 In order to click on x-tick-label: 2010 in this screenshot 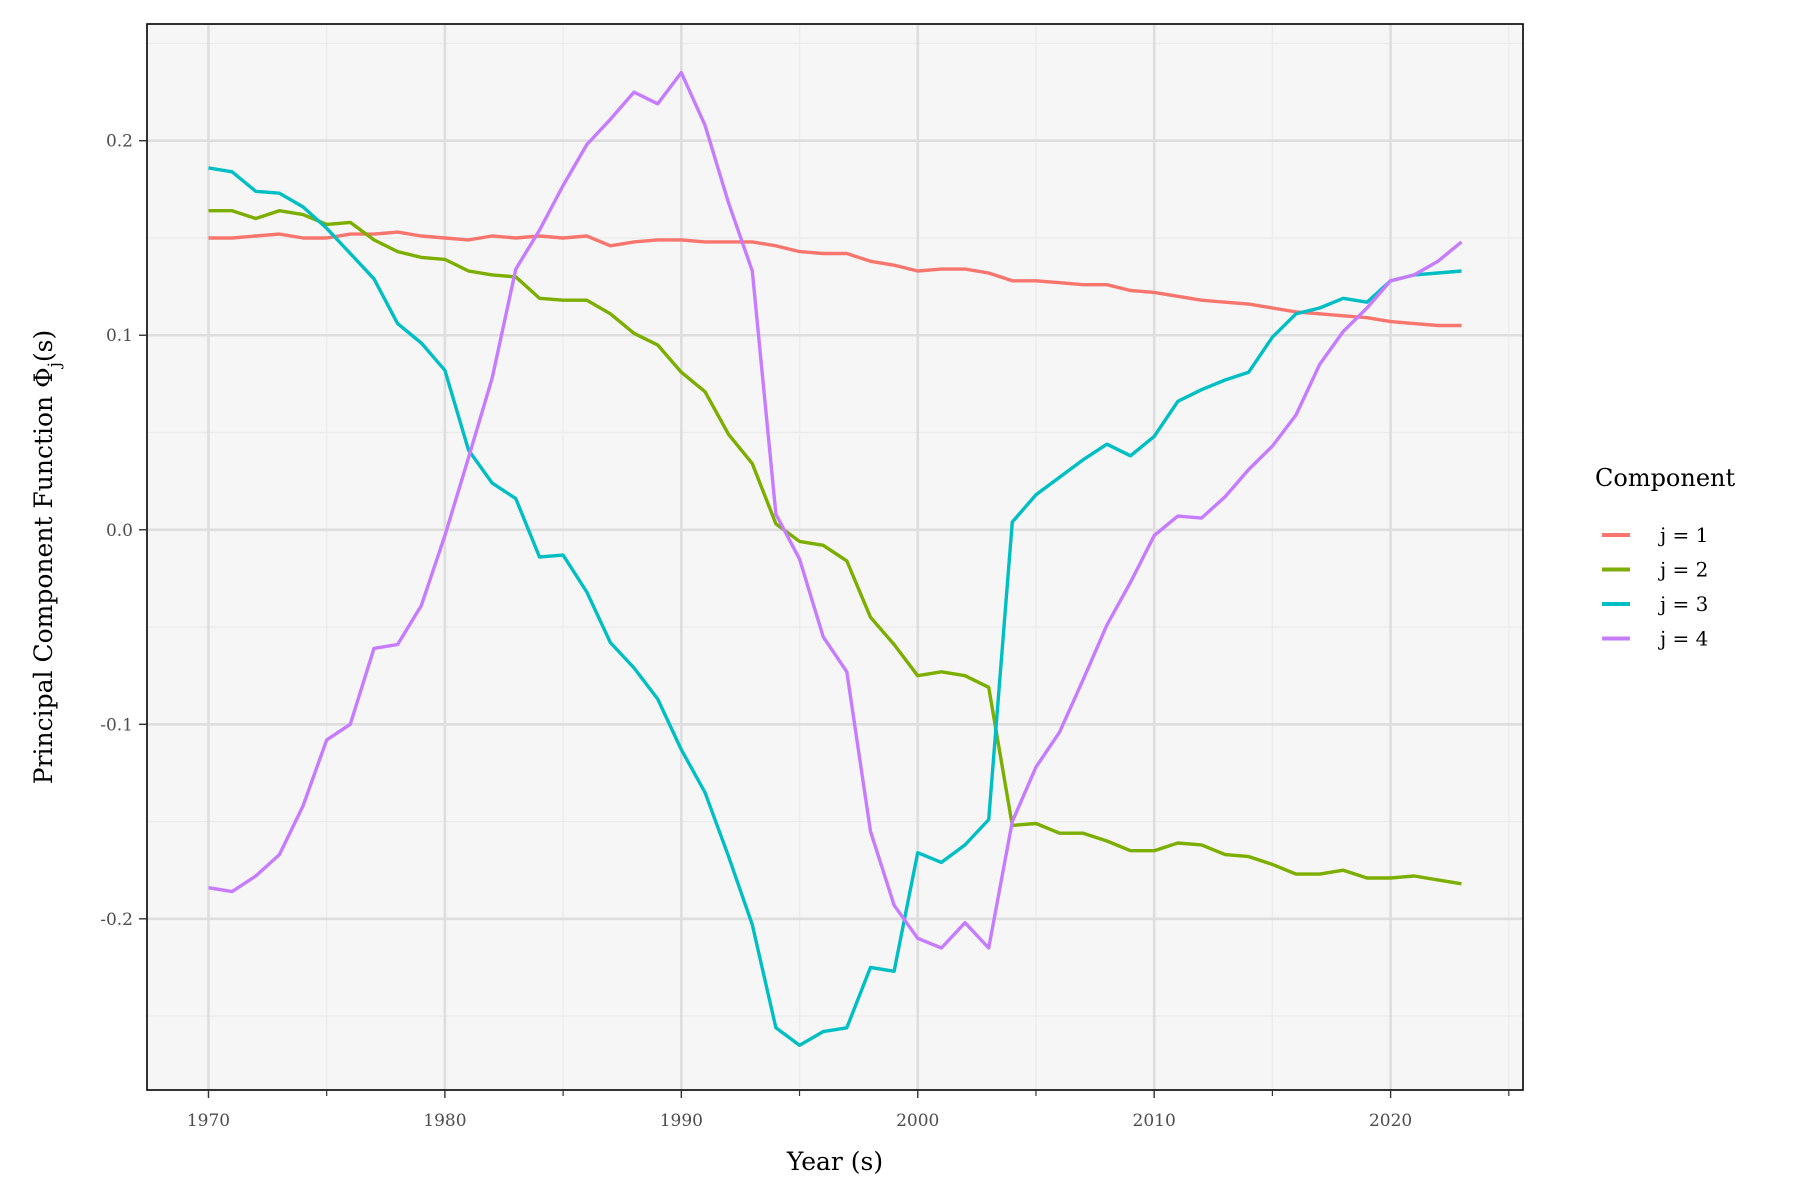, I will do `click(1154, 1121)`.